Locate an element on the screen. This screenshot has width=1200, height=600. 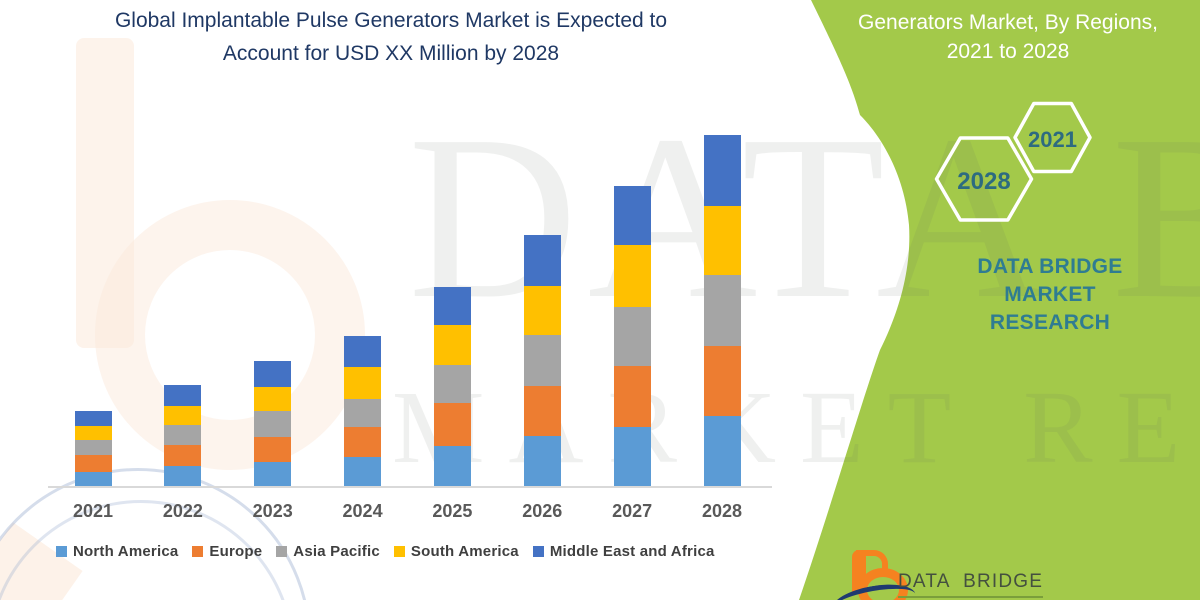
bar-segment-2021-south-america is located at coordinates (93, 432).